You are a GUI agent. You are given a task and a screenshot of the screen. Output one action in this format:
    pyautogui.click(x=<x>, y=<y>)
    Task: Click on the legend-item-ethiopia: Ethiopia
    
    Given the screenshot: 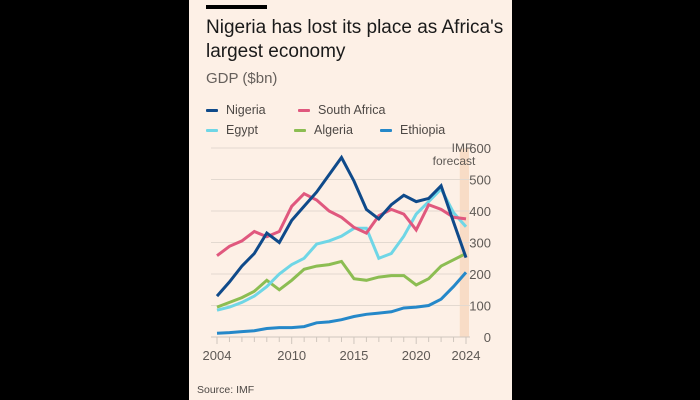 What is the action you would take?
    pyautogui.click(x=412, y=130)
    